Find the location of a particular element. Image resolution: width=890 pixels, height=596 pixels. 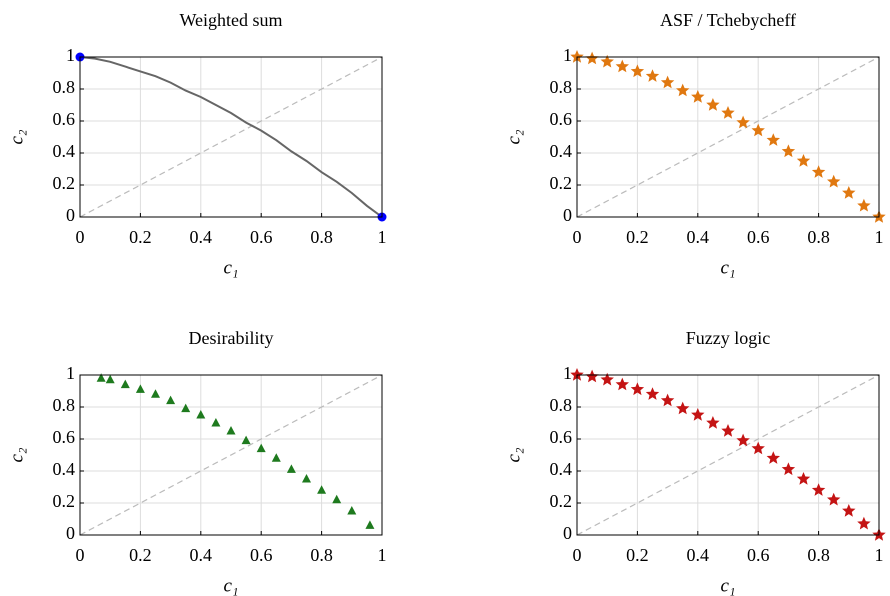

subplot-title: Desirability is located at coordinates (231, 338).